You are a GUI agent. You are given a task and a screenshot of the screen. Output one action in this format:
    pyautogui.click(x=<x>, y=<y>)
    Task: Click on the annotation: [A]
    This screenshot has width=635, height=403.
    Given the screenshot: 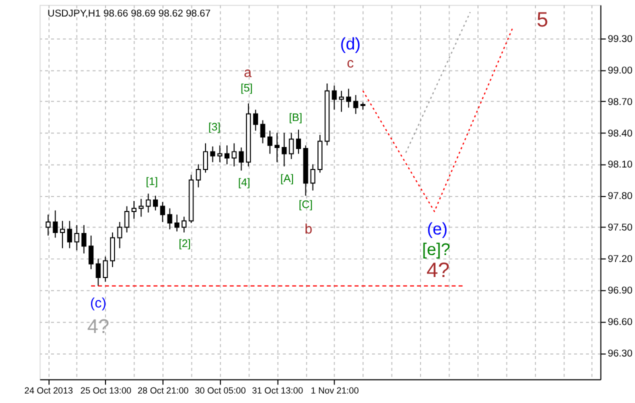 What is the action you would take?
    pyautogui.click(x=287, y=178)
    